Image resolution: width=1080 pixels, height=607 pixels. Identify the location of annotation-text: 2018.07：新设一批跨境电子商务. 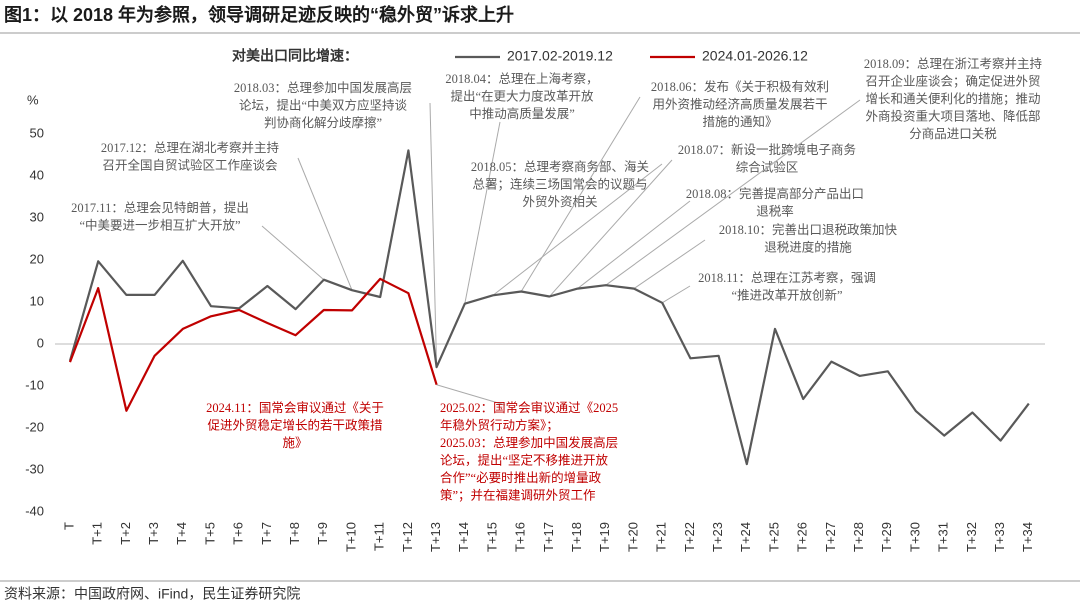
(767, 149).